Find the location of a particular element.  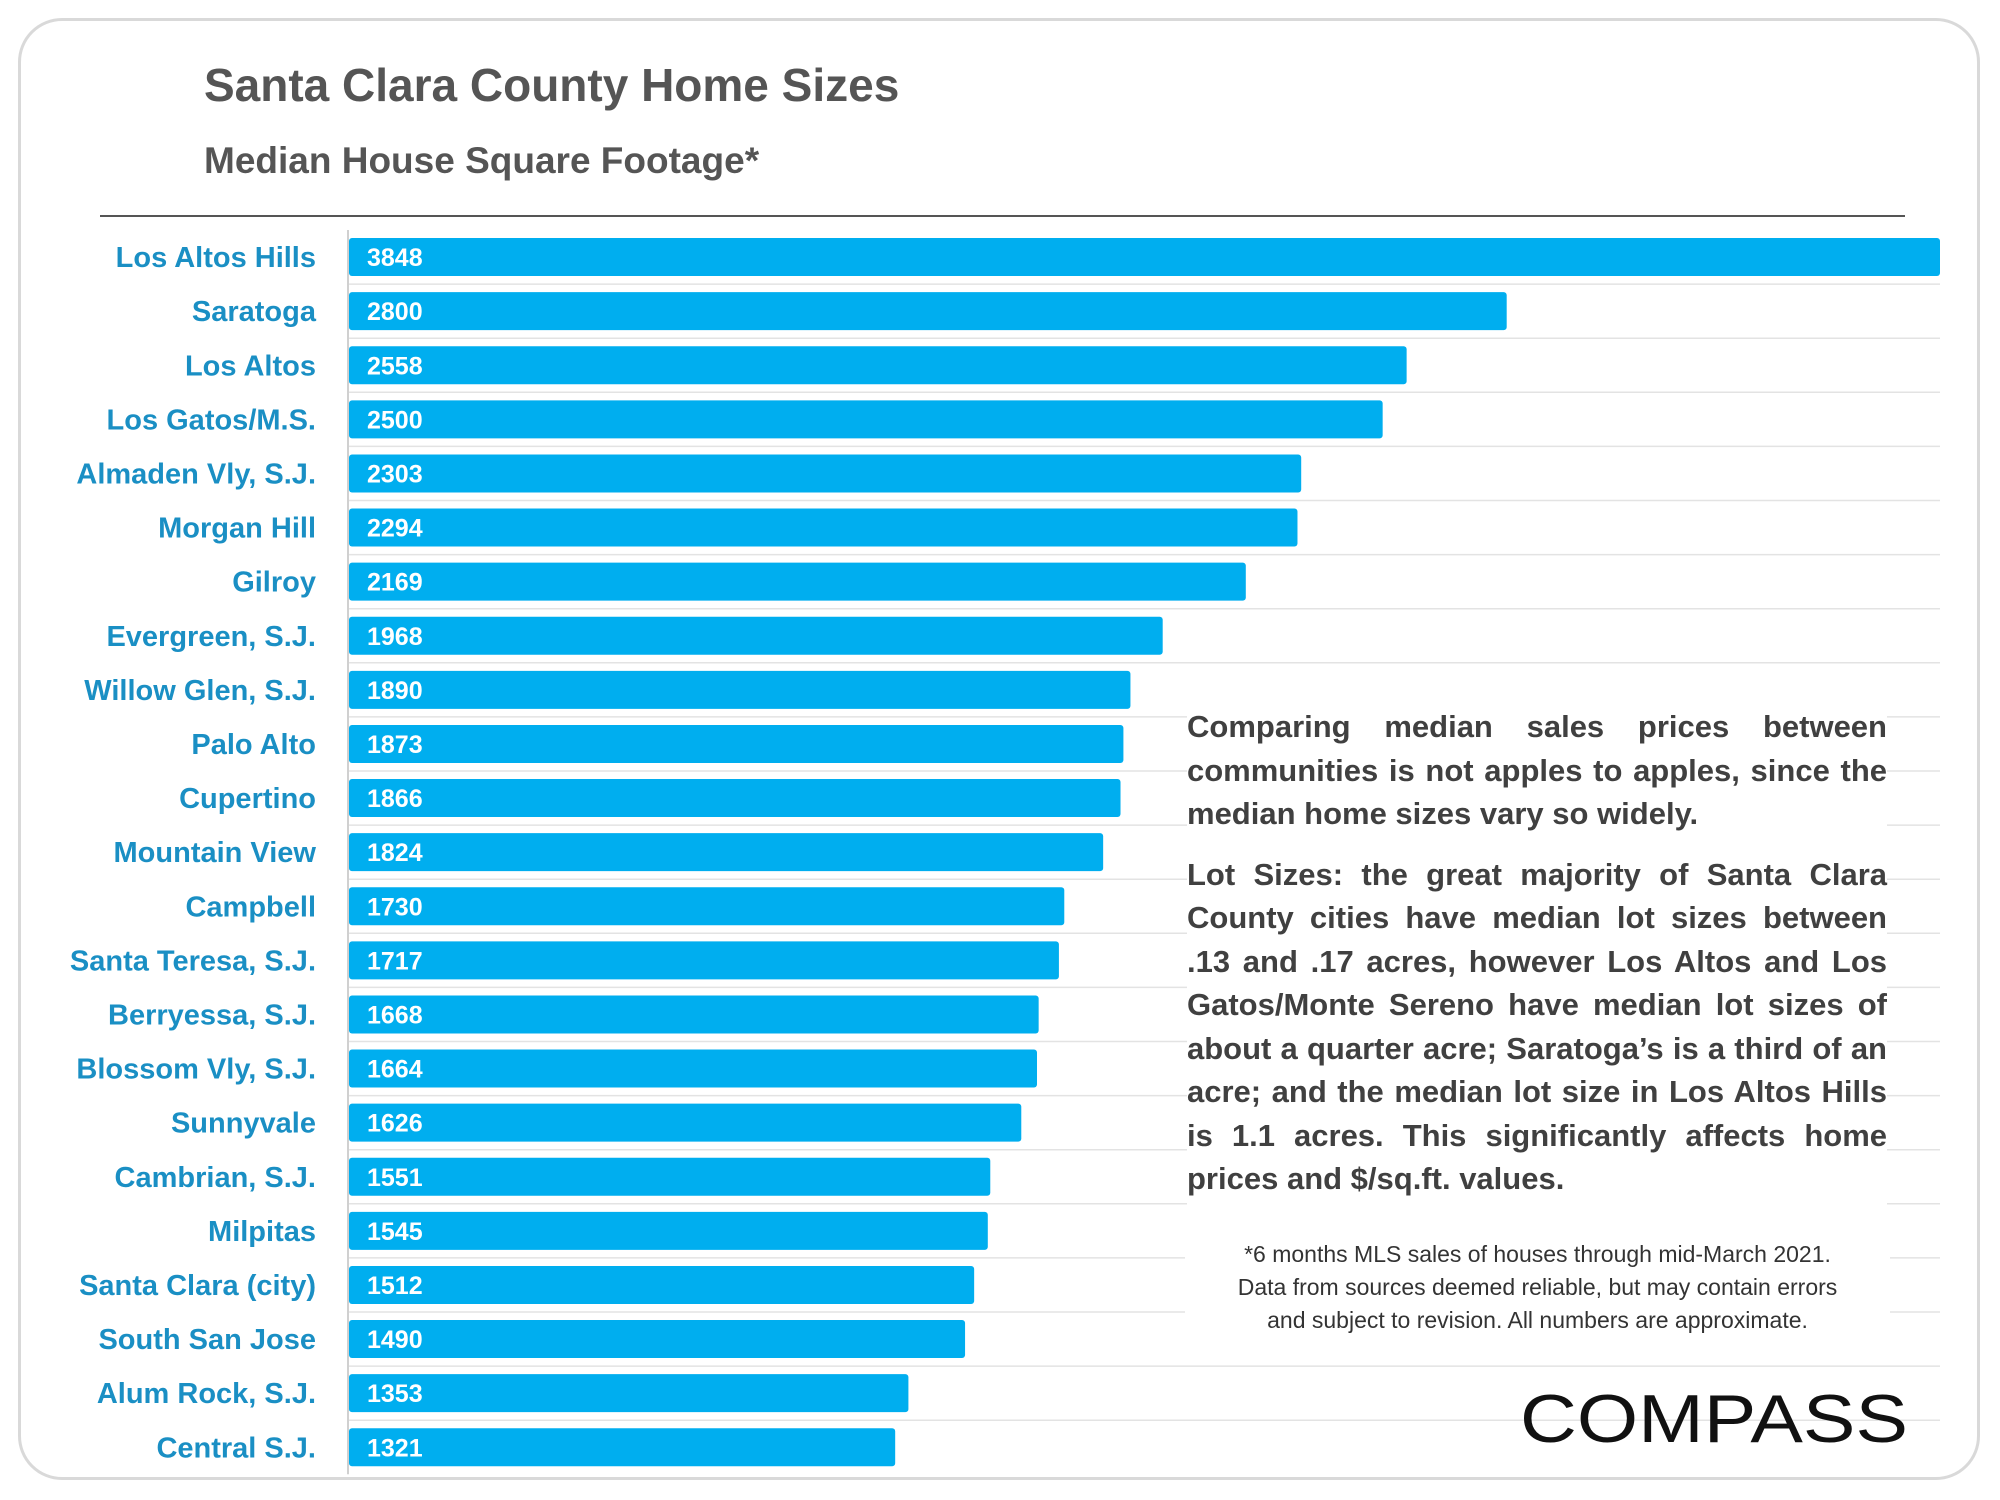

category-label: Central S.J. is located at coordinates (236, 1448).